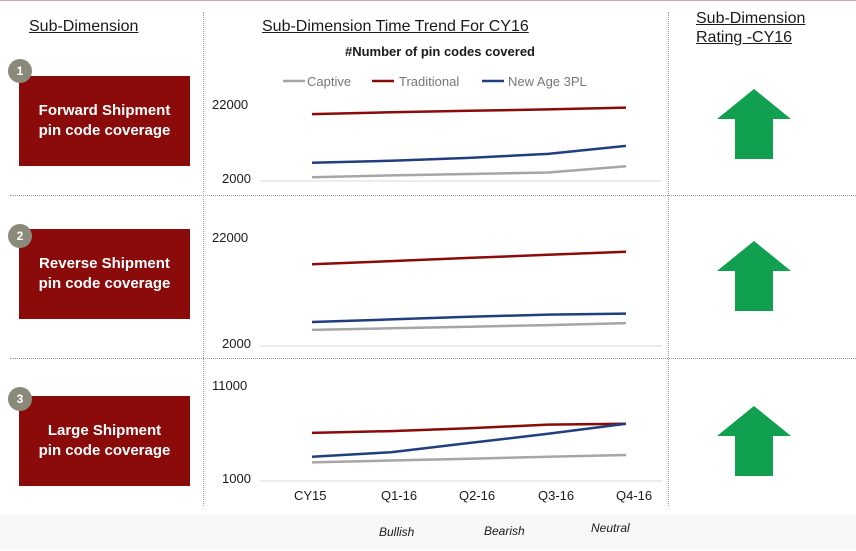  Describe the element at coordinates (329, 81) in the screenshot. I see `legend-label: Captive` at that location.